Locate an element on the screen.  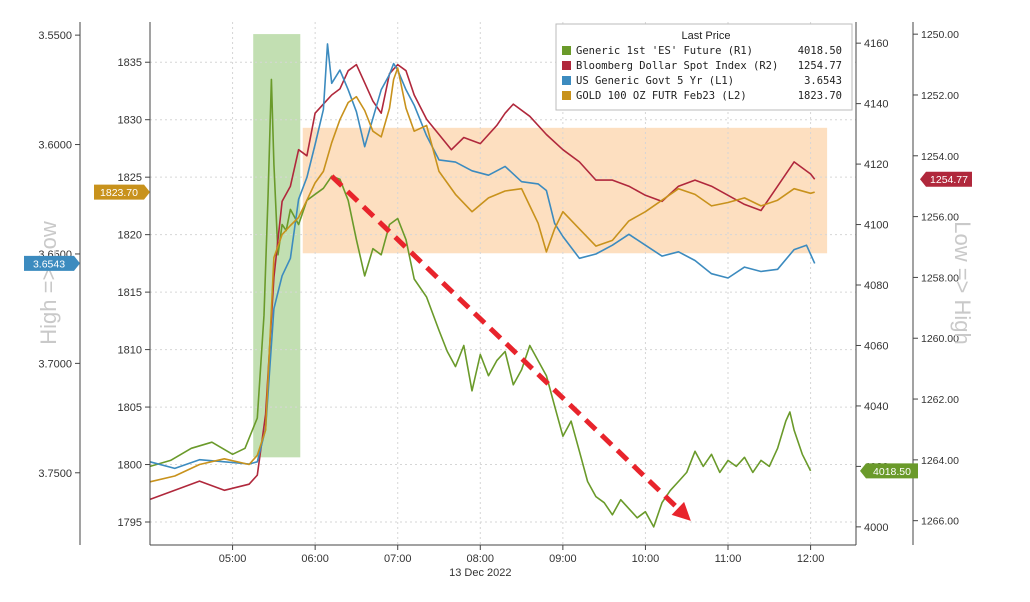
right-side-label: Low => High is located at coordinates (962, 283).